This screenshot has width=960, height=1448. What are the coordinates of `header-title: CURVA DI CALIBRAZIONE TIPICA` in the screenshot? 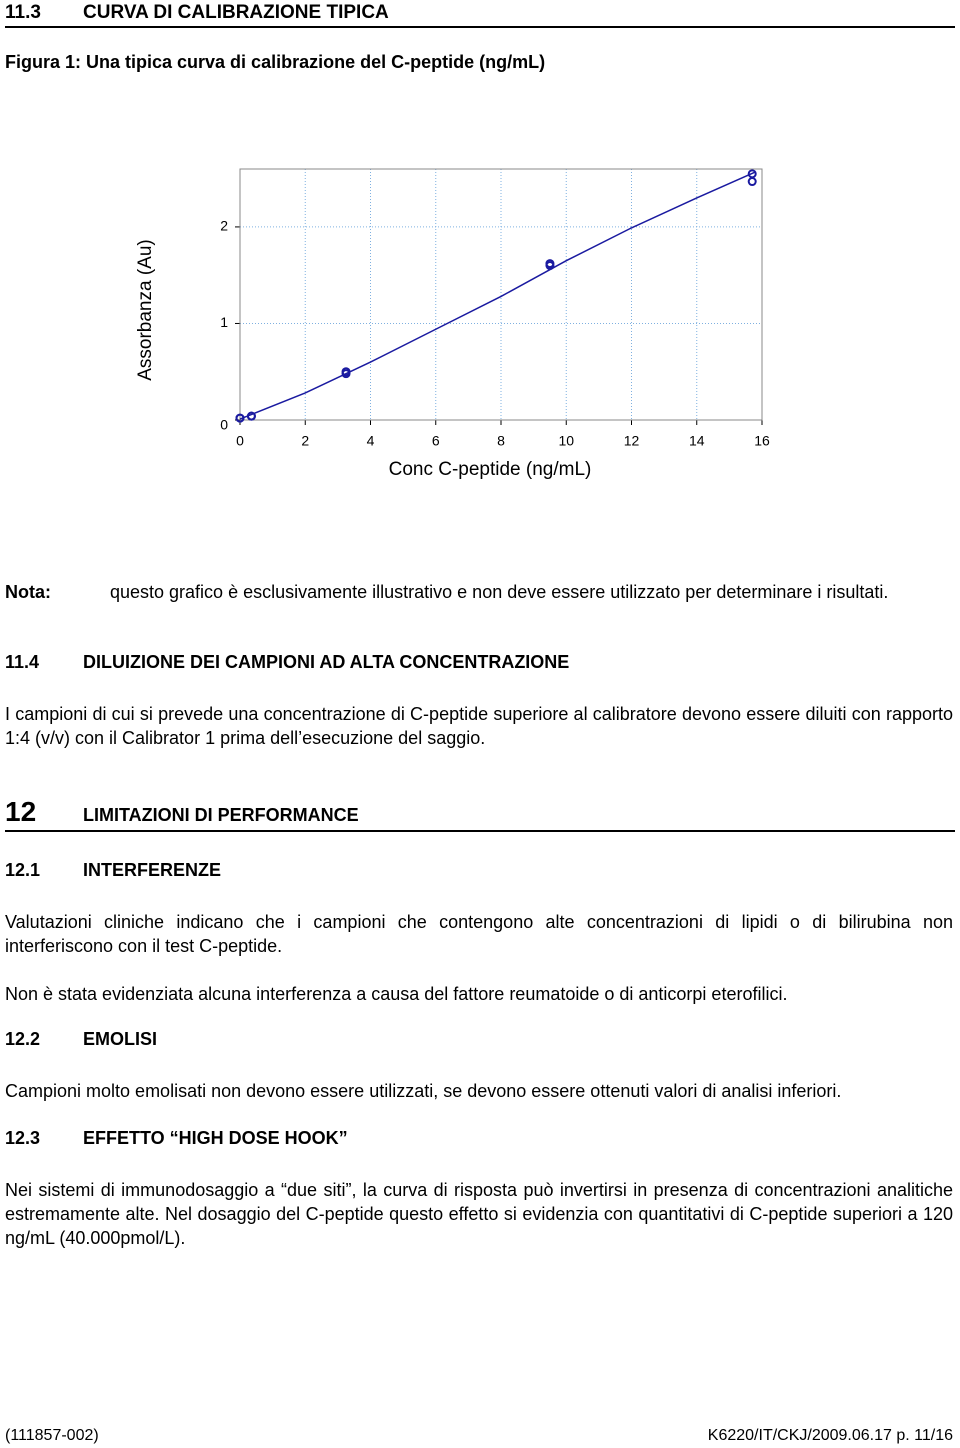 It's located at (236, 12).